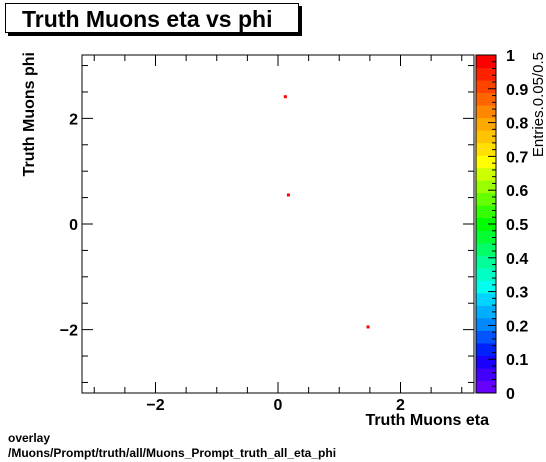 Image resolution: width=546 pixels, height=462 pixels. Describe the element at coordinates (73, 119) in the screenshot. I see `y-tick-label: 2` at that location.